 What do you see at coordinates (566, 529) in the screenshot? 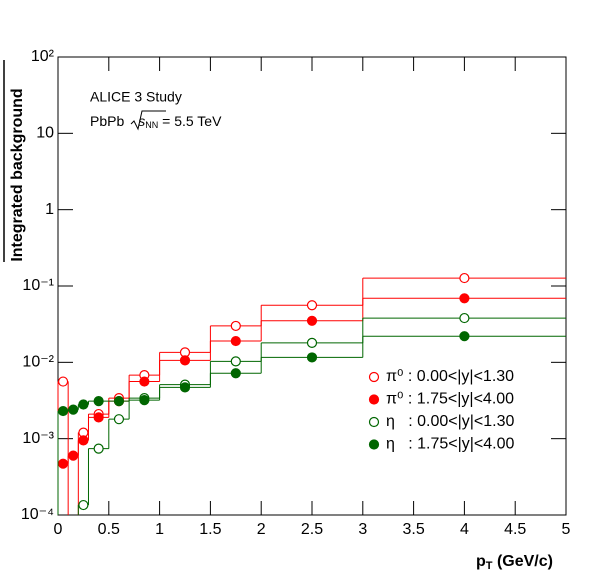
I see `x-tick-label: 5` at bounding box center [566, 529].